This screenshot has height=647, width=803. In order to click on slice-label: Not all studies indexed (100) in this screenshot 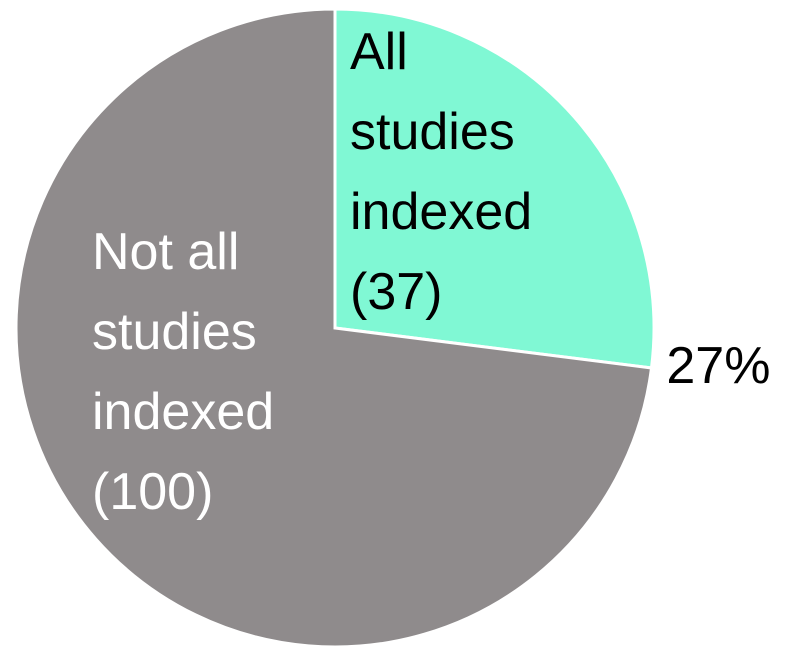, I will do `click(183, 372)`.